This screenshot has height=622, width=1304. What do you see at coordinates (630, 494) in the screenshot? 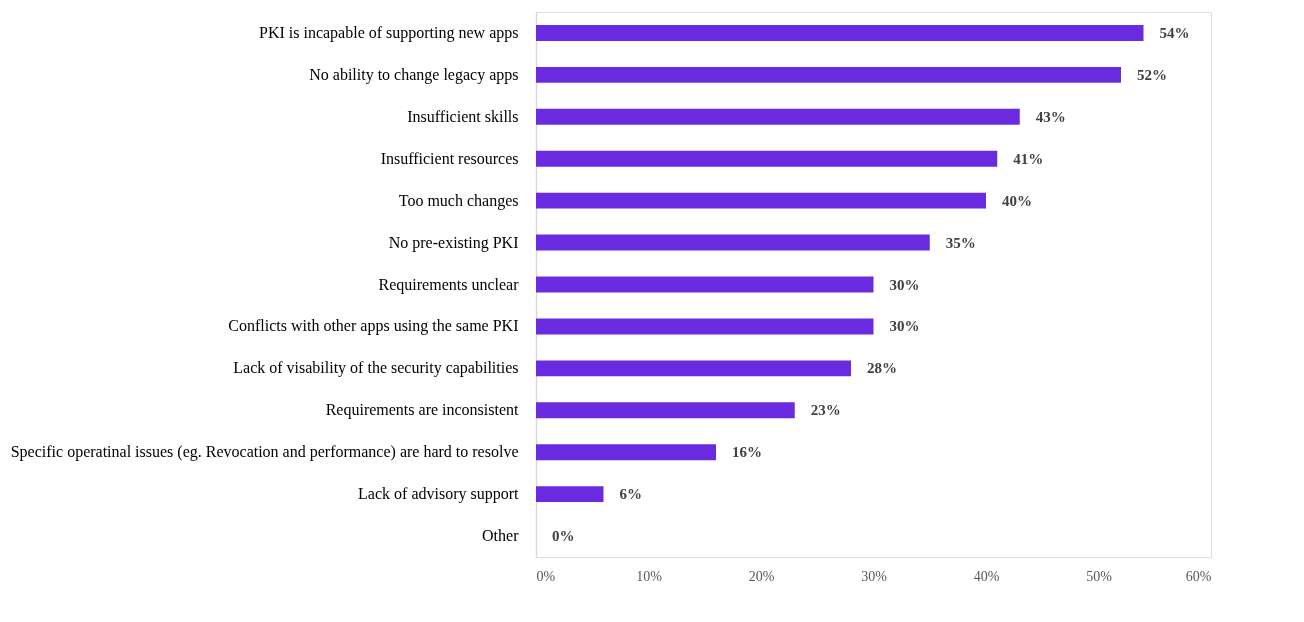
I see `data-label: 6%` at bounding box center [630, 494].